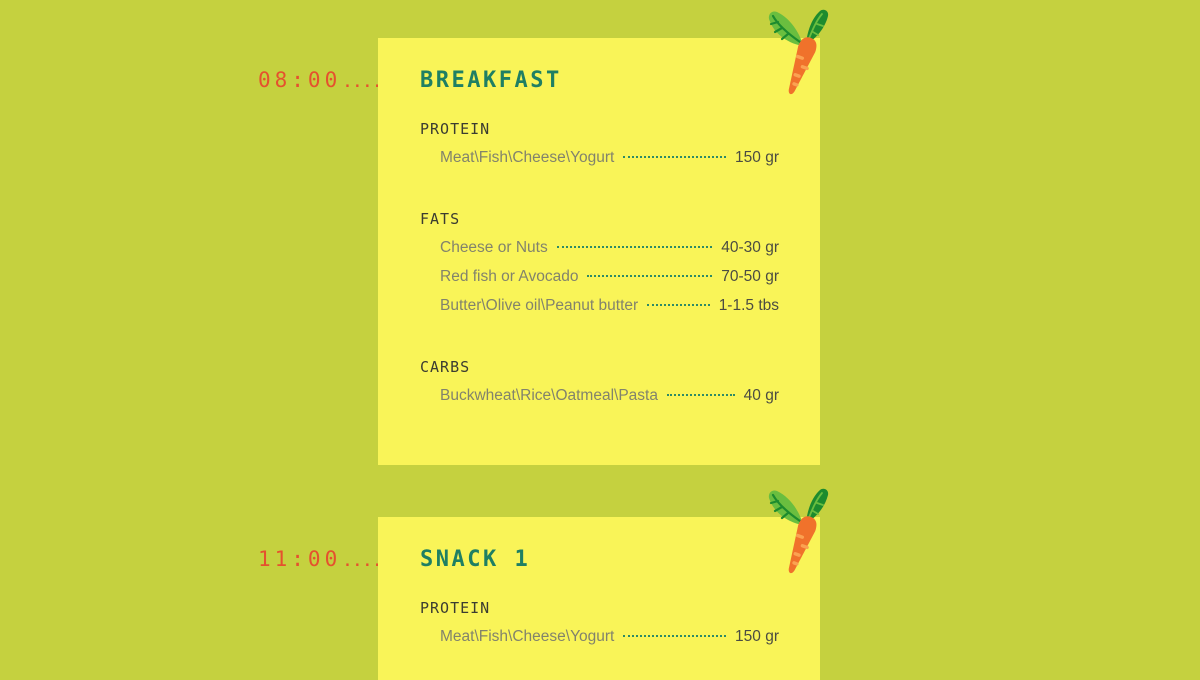 Image resolution: width=1200 pixels, height=680 pixels. I want to click on nutrient-section: CARBS Buckwheat\Rice\Oatmeal\Pasta 40 gr, so click(599, 387).